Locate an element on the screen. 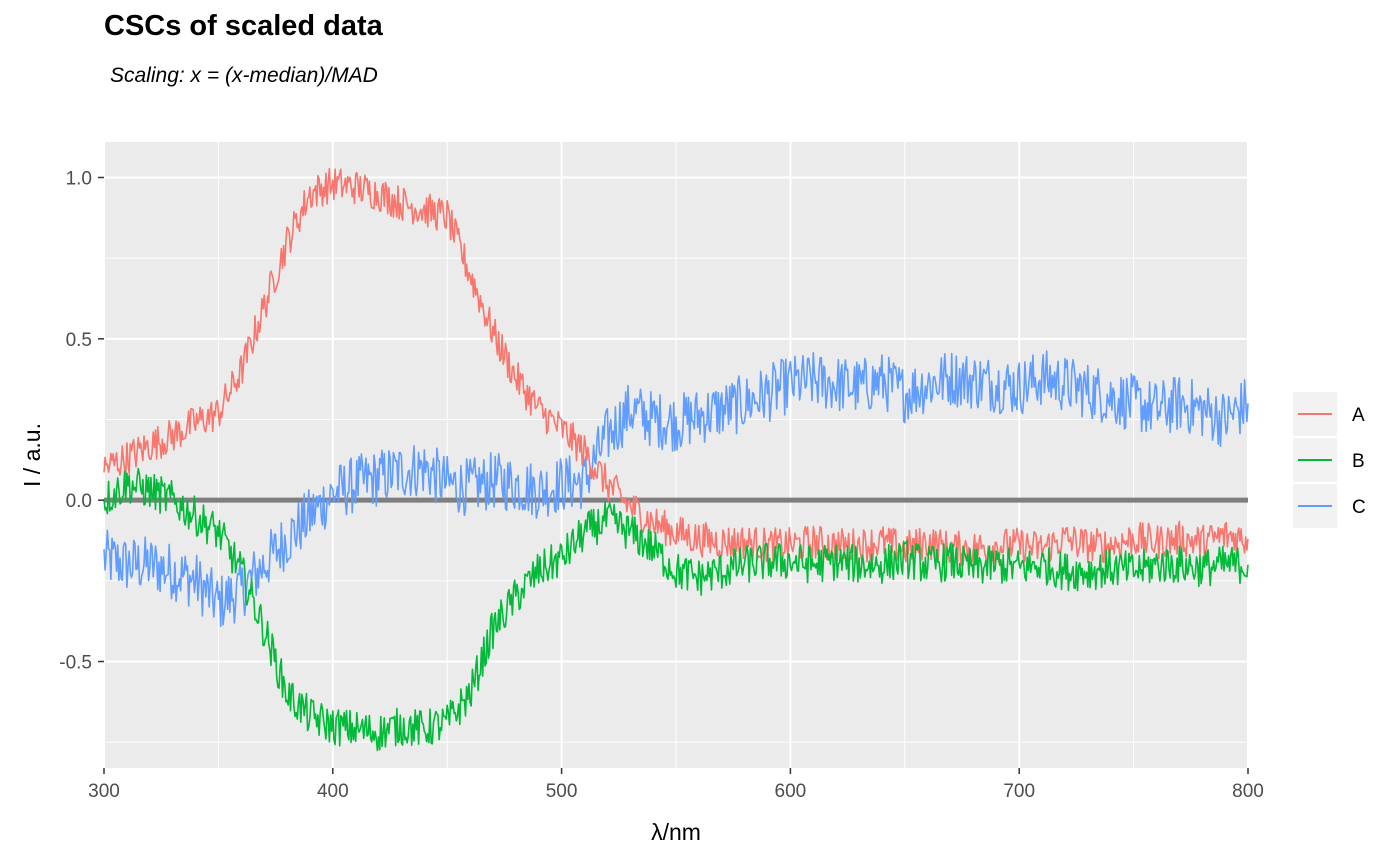 The image size is (1400, 866). y-axis-ticks: -0.5 0.0 0.5 1.0 is located at coordinates (81, 421).